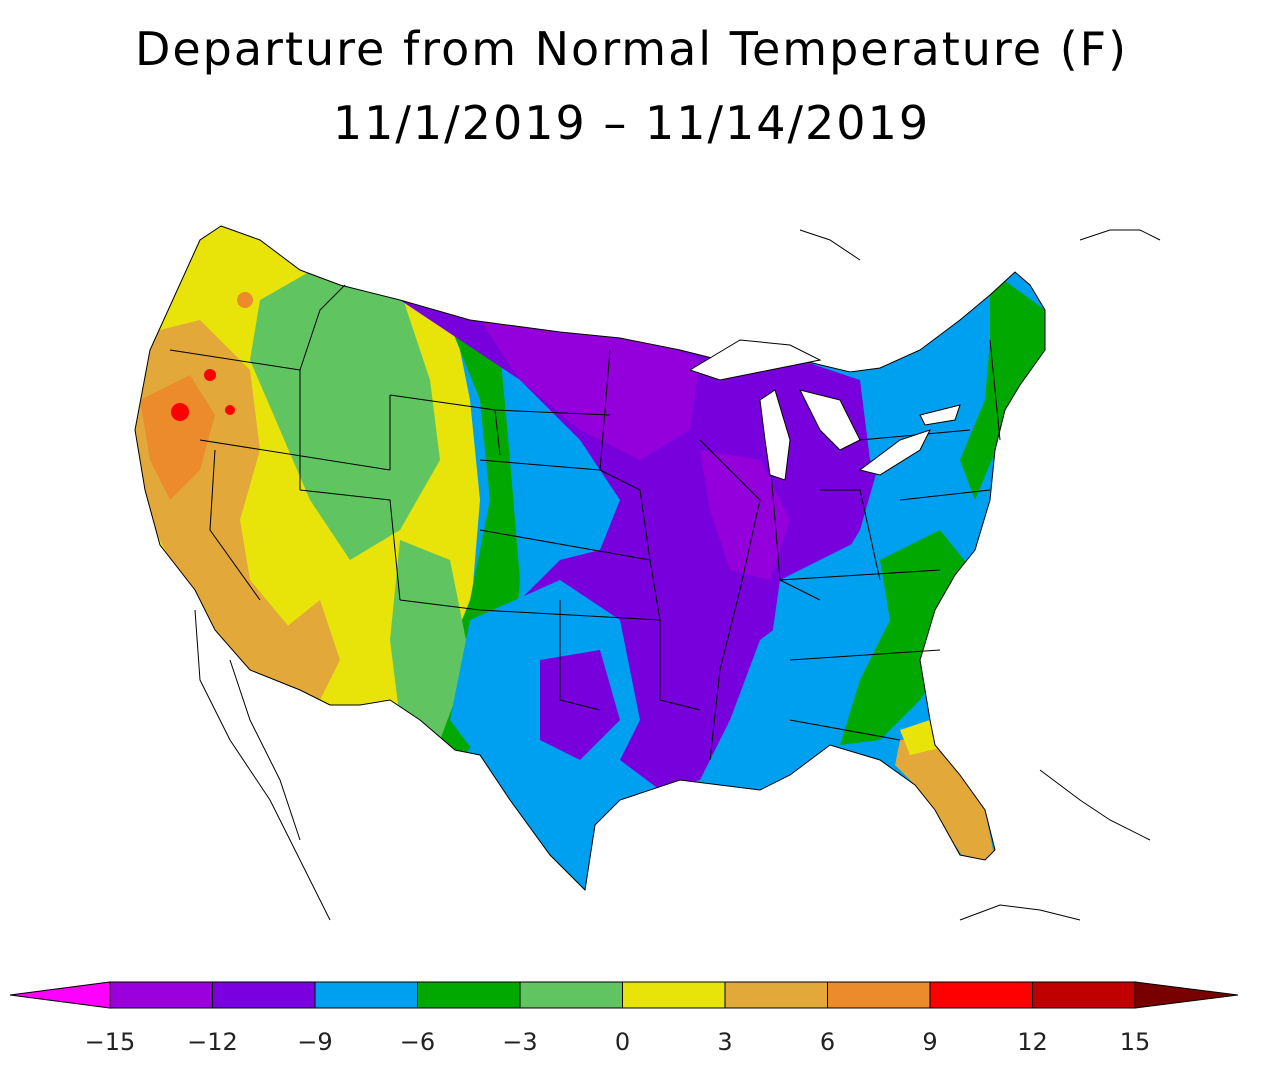 This screenshot has width=1263, height=1082. I want to click on legend-tick-label: −3, so click(519, 1042).